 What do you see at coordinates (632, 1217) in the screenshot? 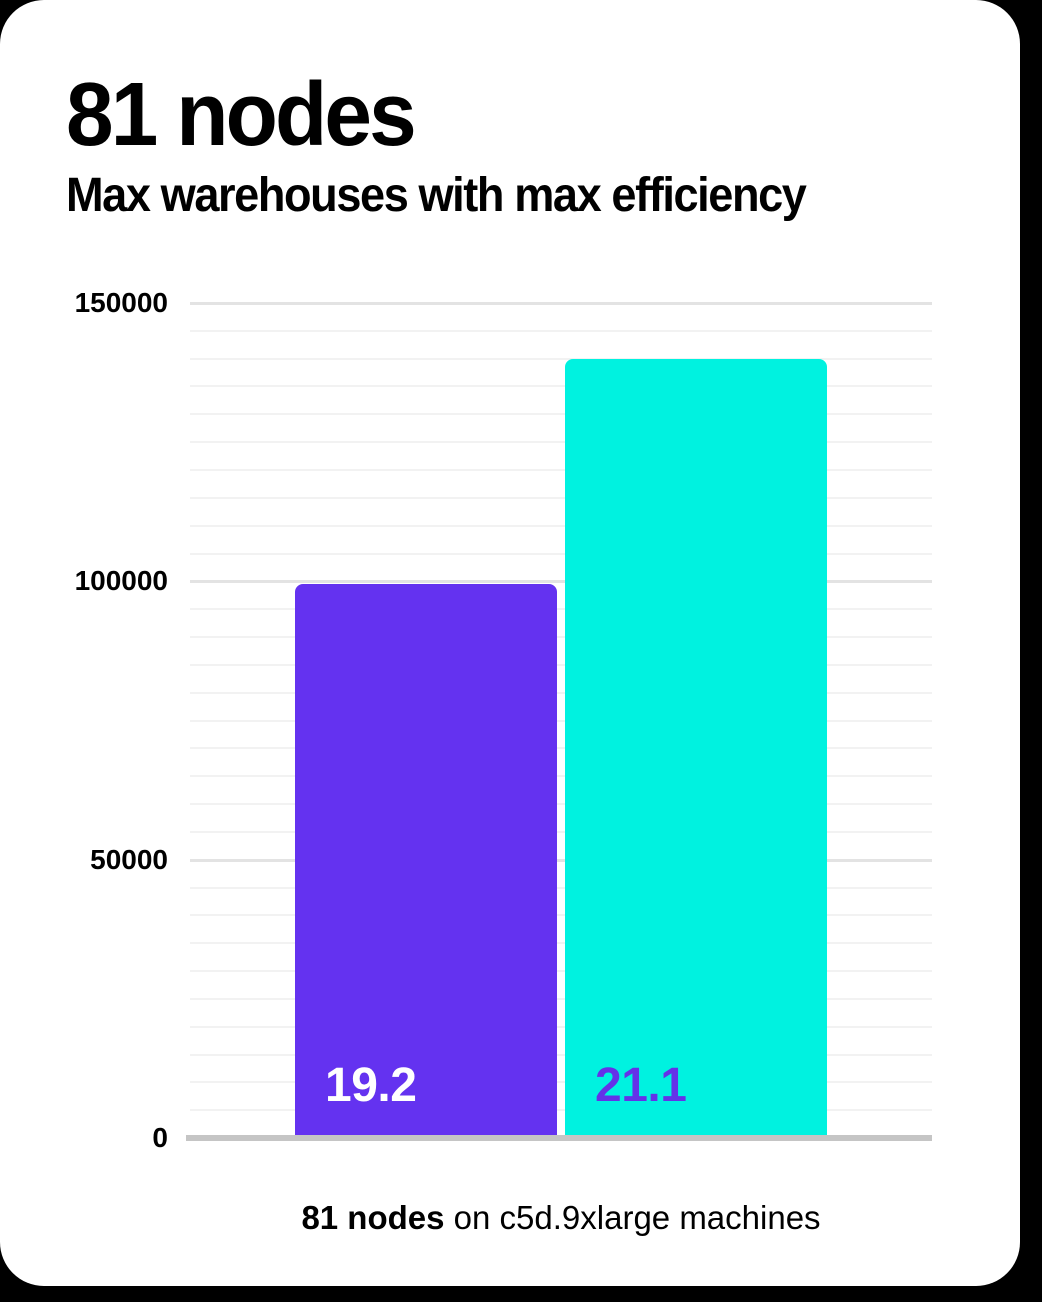
I see `caption-regular-text: on c5d.9xlarge machines` at bounding box center [632, 1217].